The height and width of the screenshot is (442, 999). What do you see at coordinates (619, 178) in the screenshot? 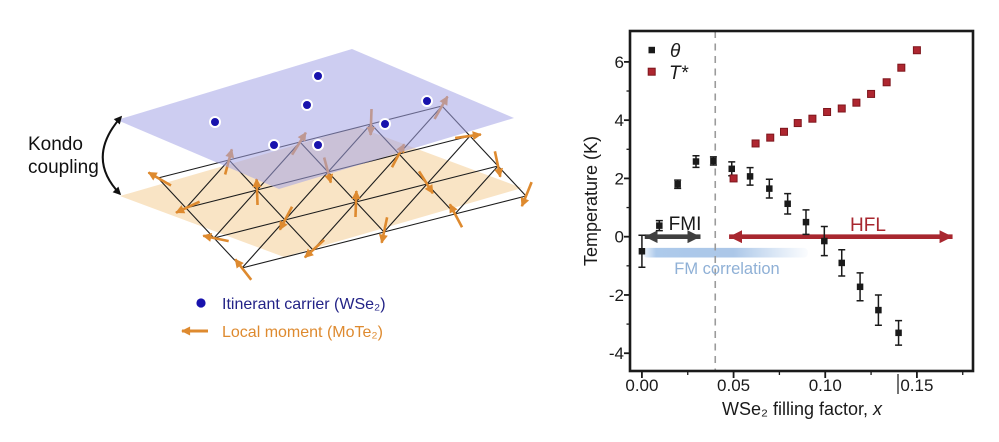
I see `y-tick-label: 2` at bounding box center [619, 178].